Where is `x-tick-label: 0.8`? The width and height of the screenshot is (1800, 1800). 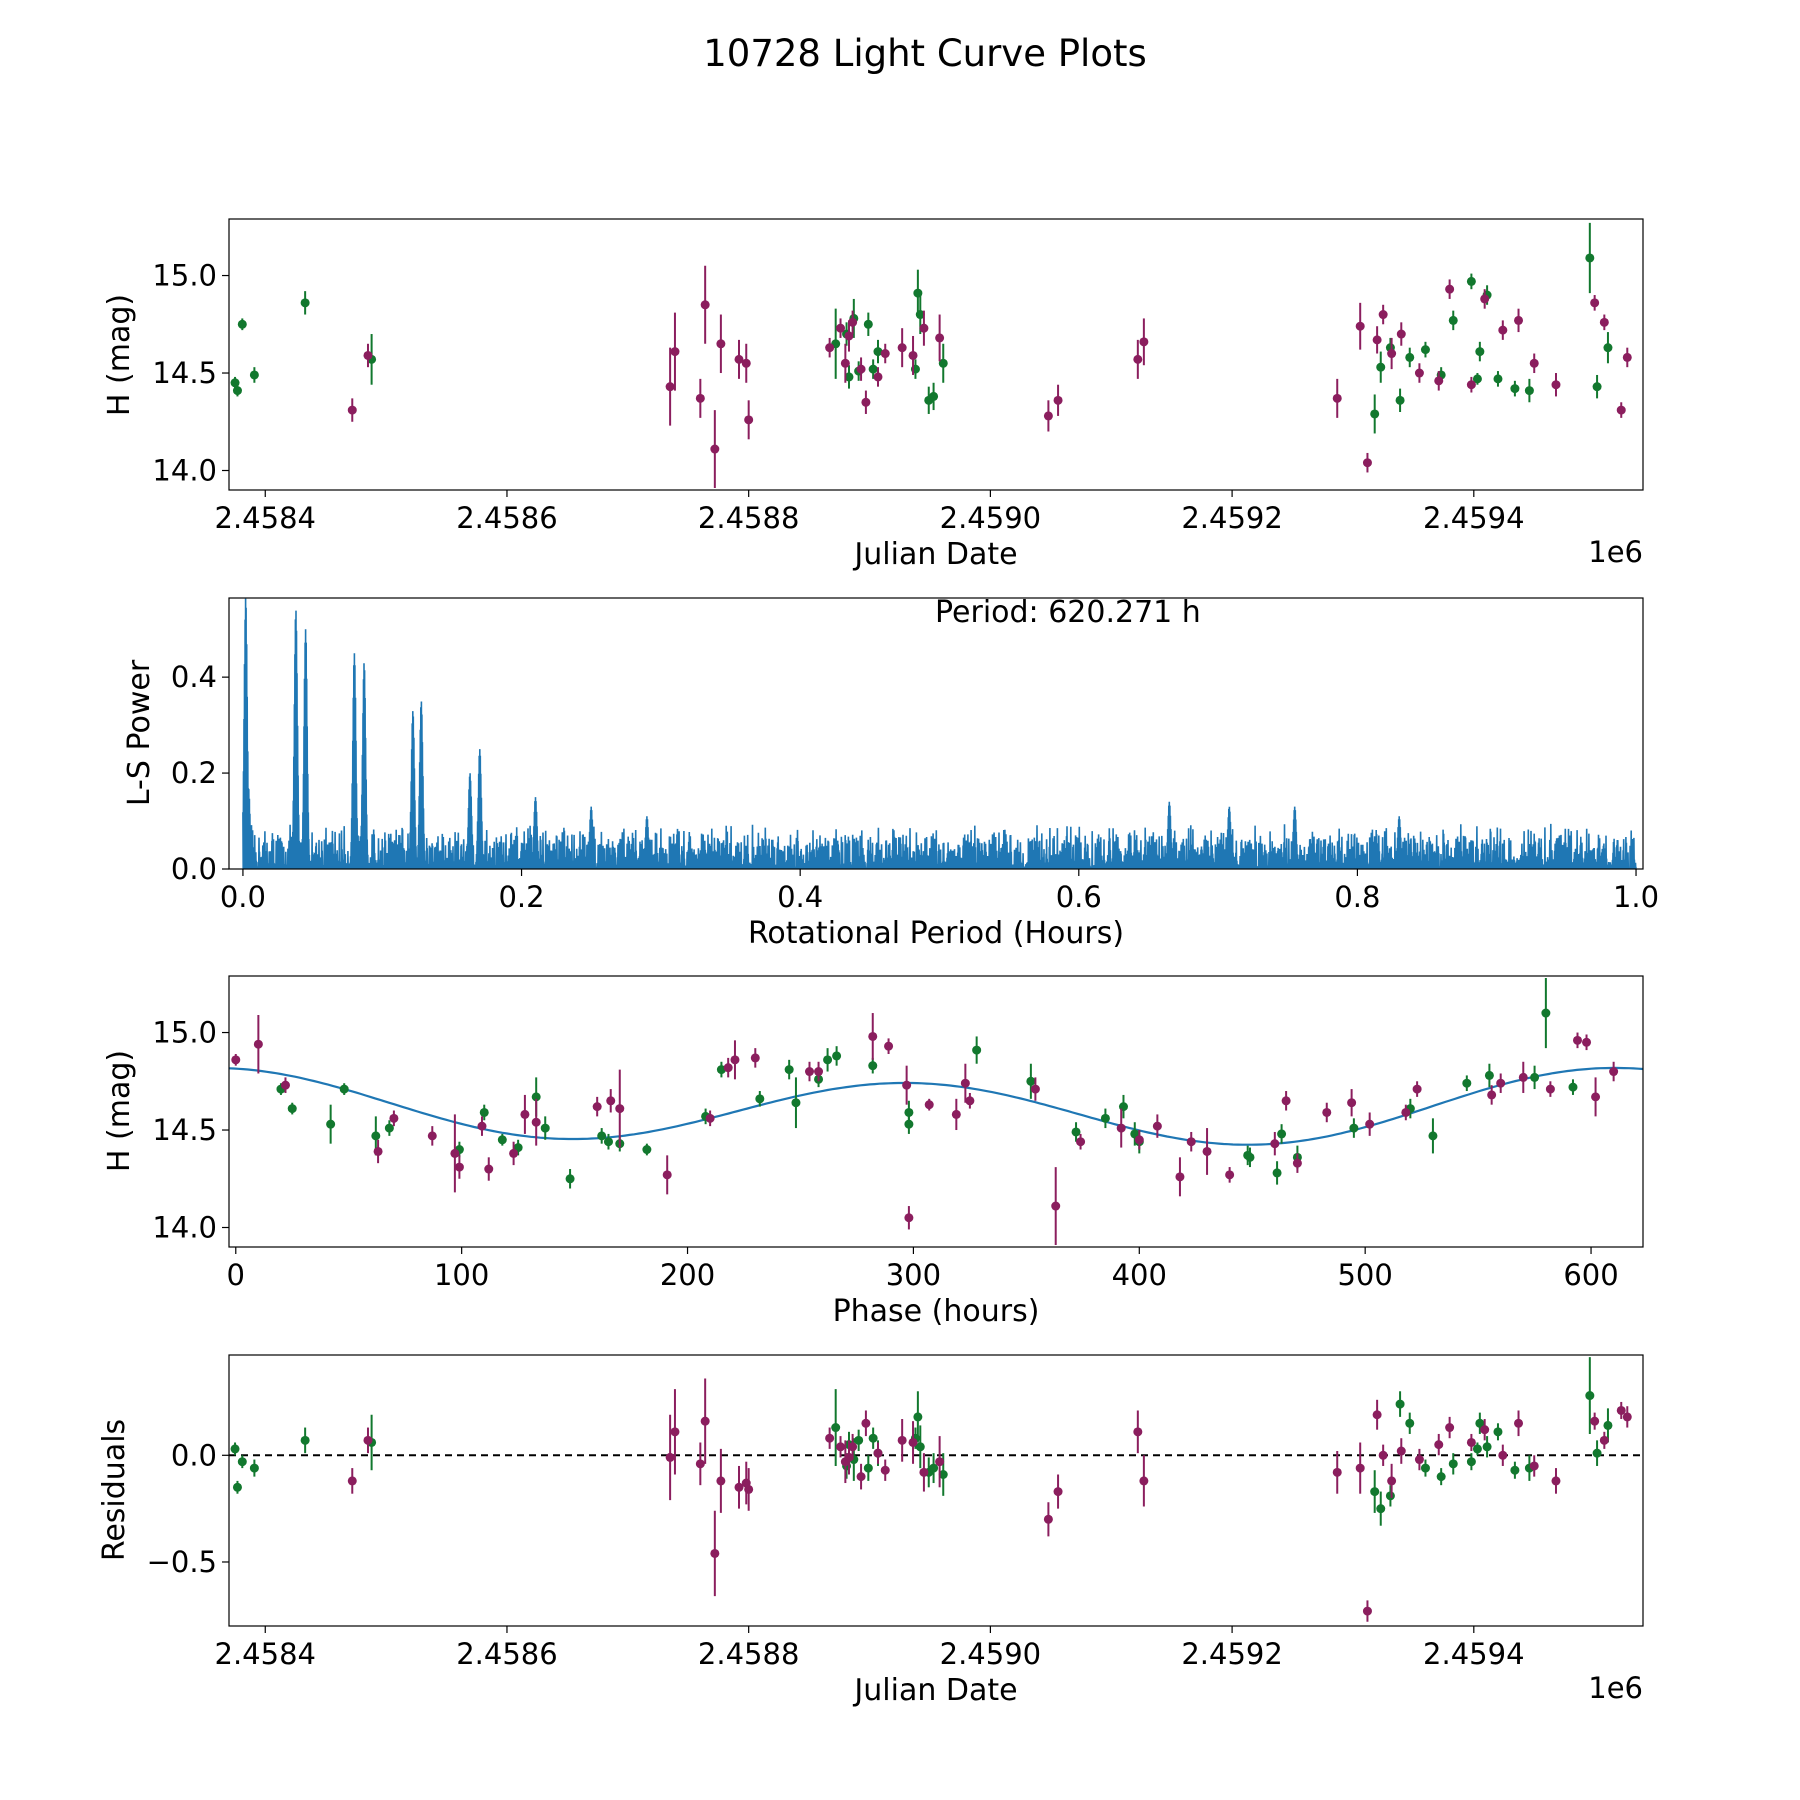 x-tick-label: 0.8 is located at coordinates (1357, 897).